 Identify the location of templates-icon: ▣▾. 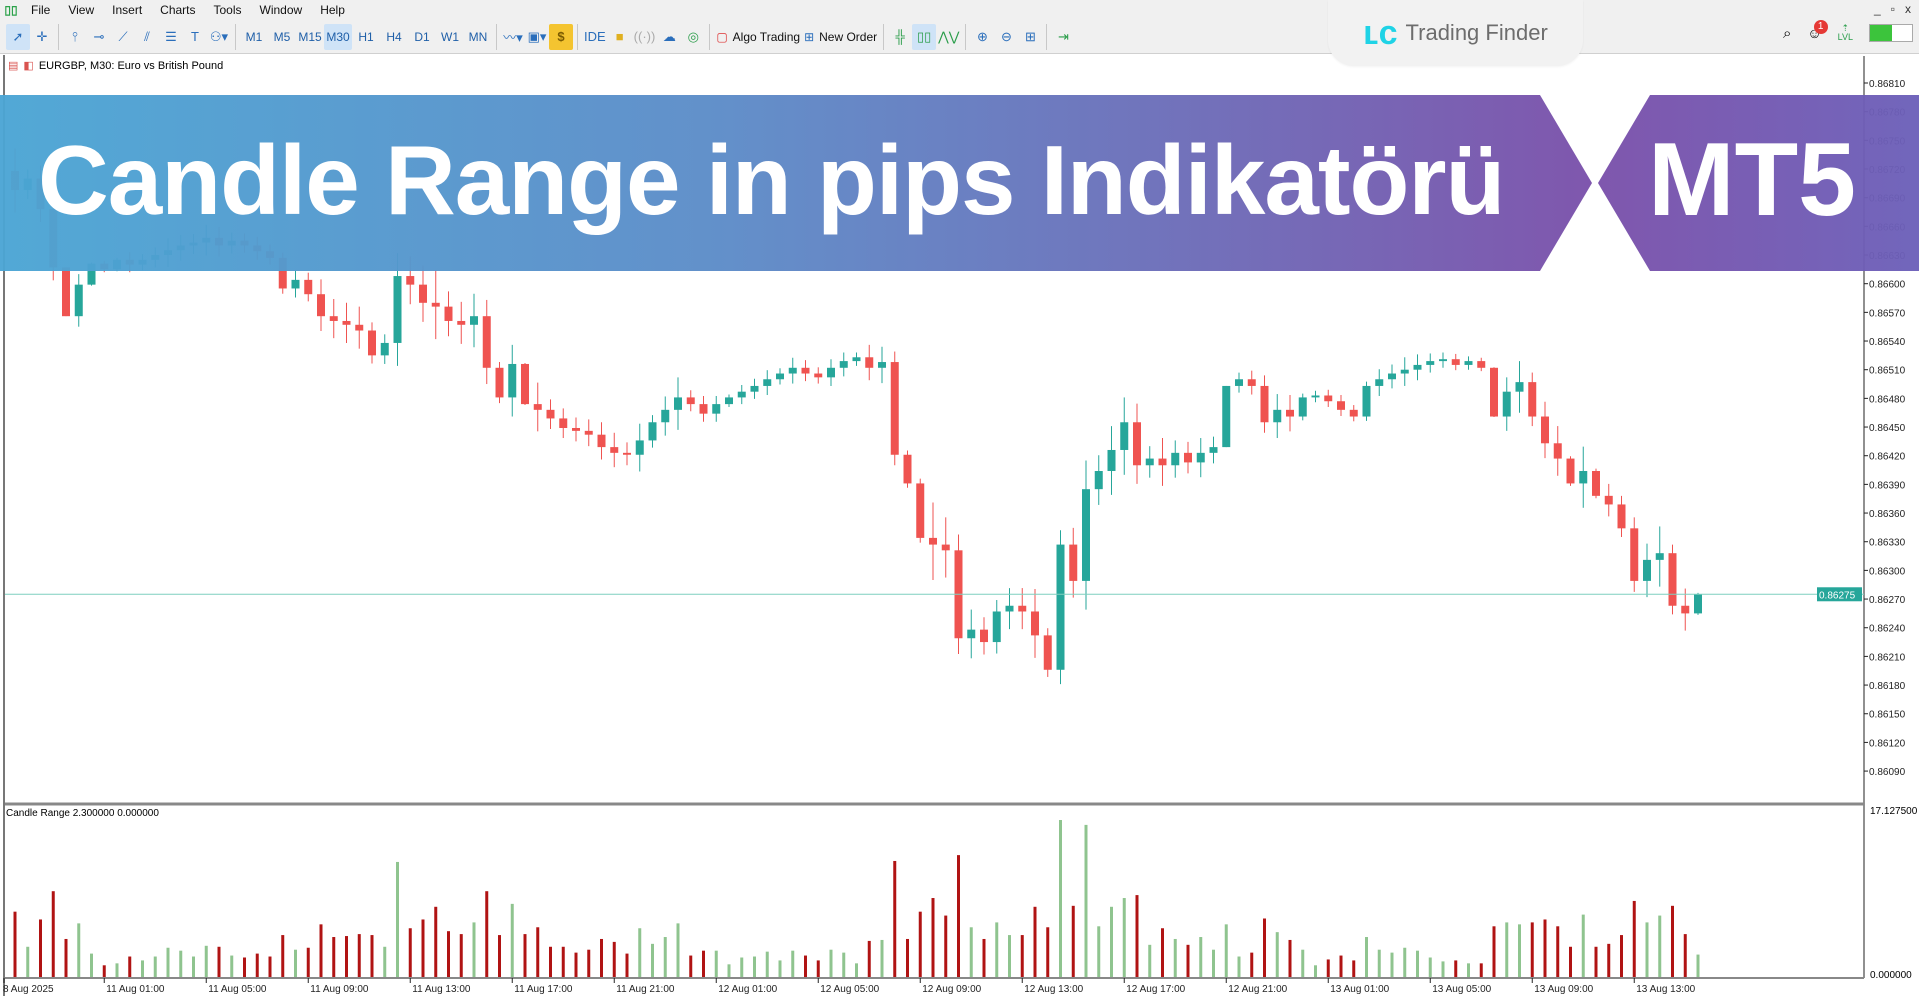
(537, 36).